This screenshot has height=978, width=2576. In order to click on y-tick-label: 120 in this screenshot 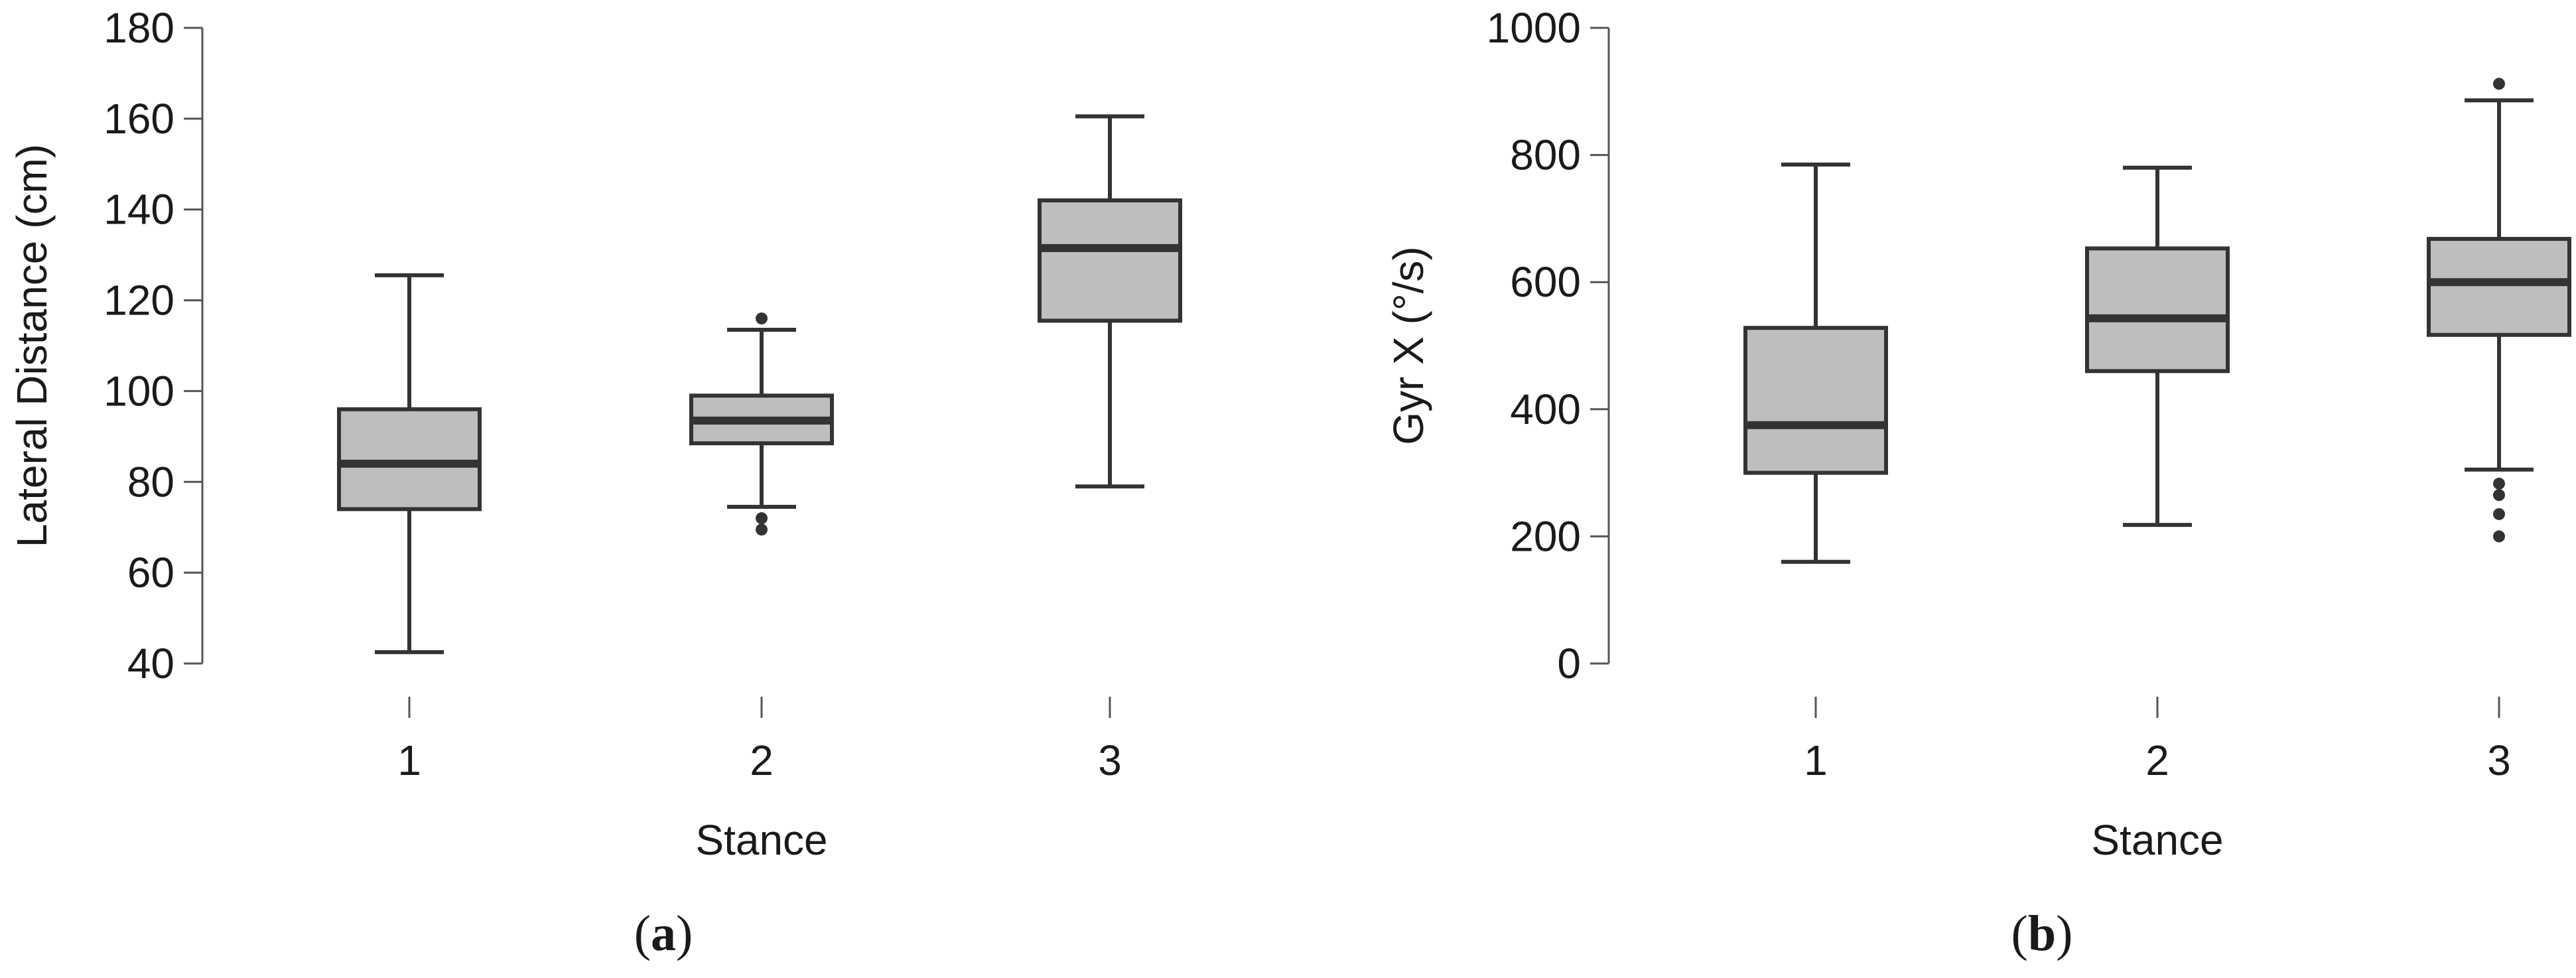, I will do `click(138, 300)`.